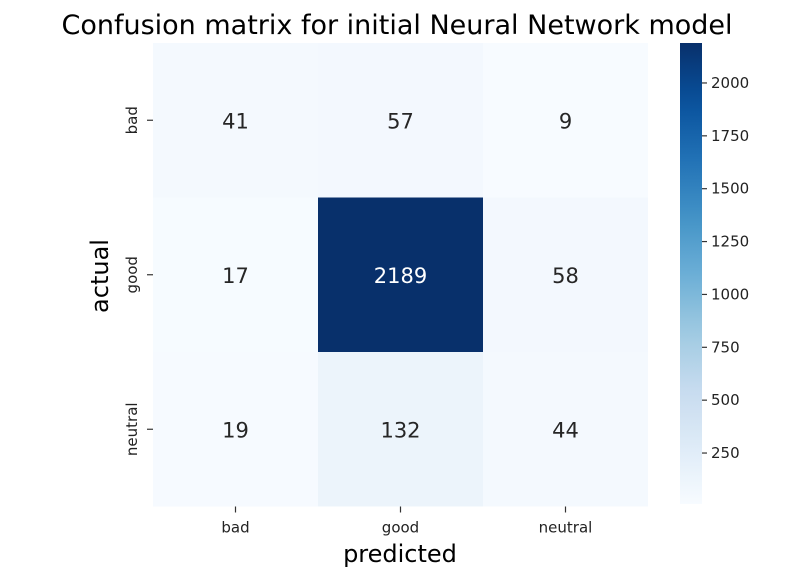 Image resolution: width=788 pixels, height=572 pixels. I want to click on x-axis: bad good neutral, so click(407, 521).